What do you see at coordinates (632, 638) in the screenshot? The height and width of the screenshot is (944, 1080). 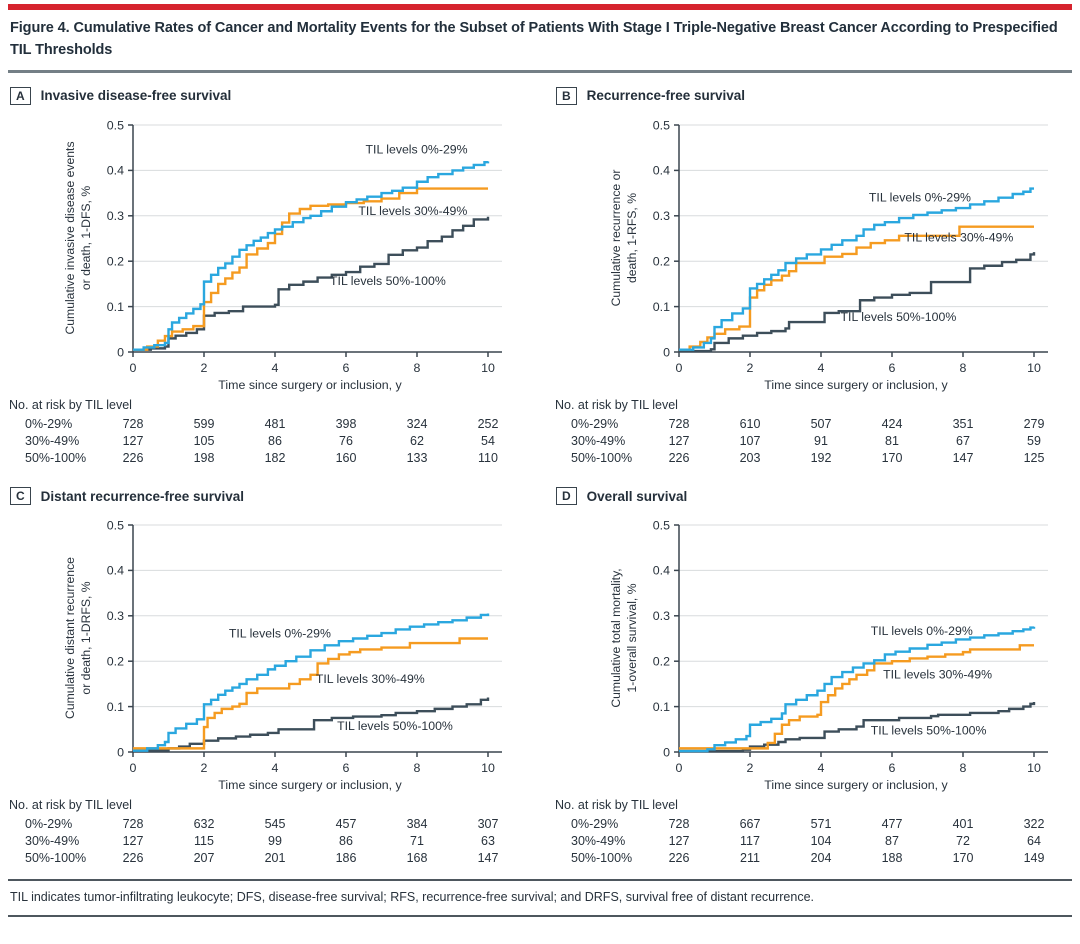 I see `y-axis-label-line2: 1-overall survival, %` at bounding box center [632, 638].